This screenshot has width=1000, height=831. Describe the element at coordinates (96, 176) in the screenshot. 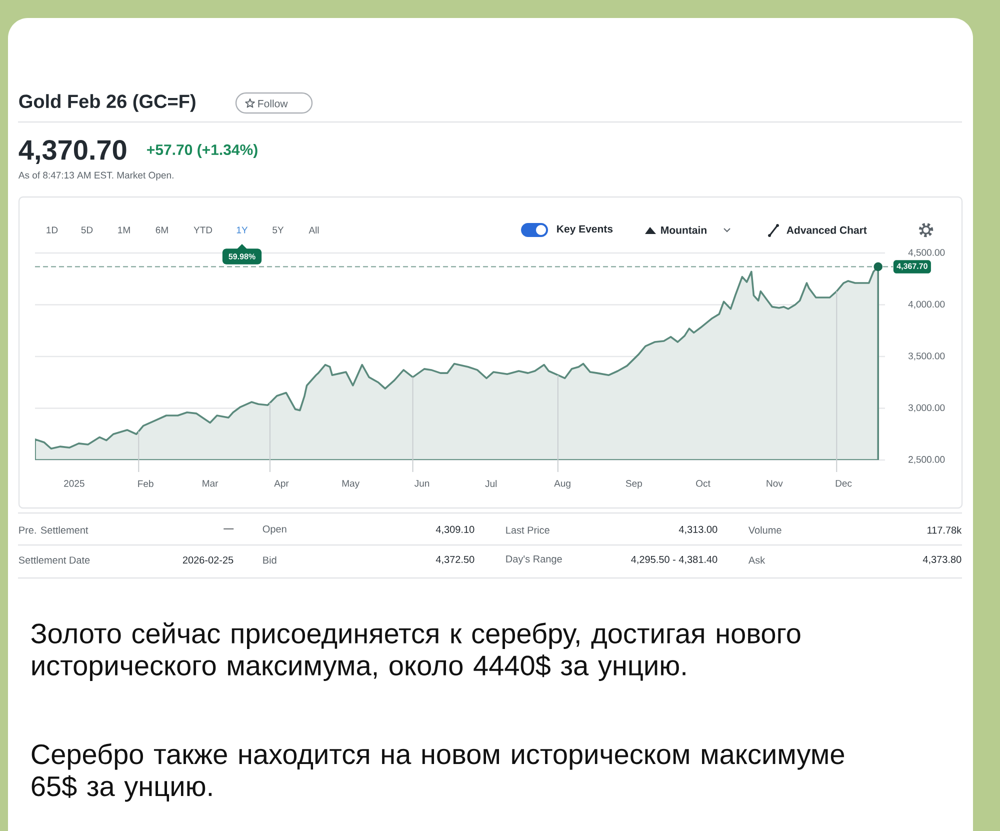

I see `text: As of 8:47:13 AM EST. Market Open.` at that location.